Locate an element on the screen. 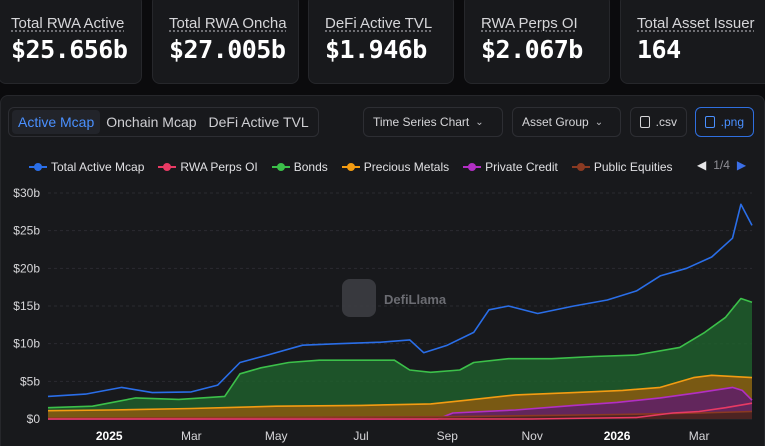 The image size is (765, 446). legend-label: Public Equities is located at coordinates (633, 167).